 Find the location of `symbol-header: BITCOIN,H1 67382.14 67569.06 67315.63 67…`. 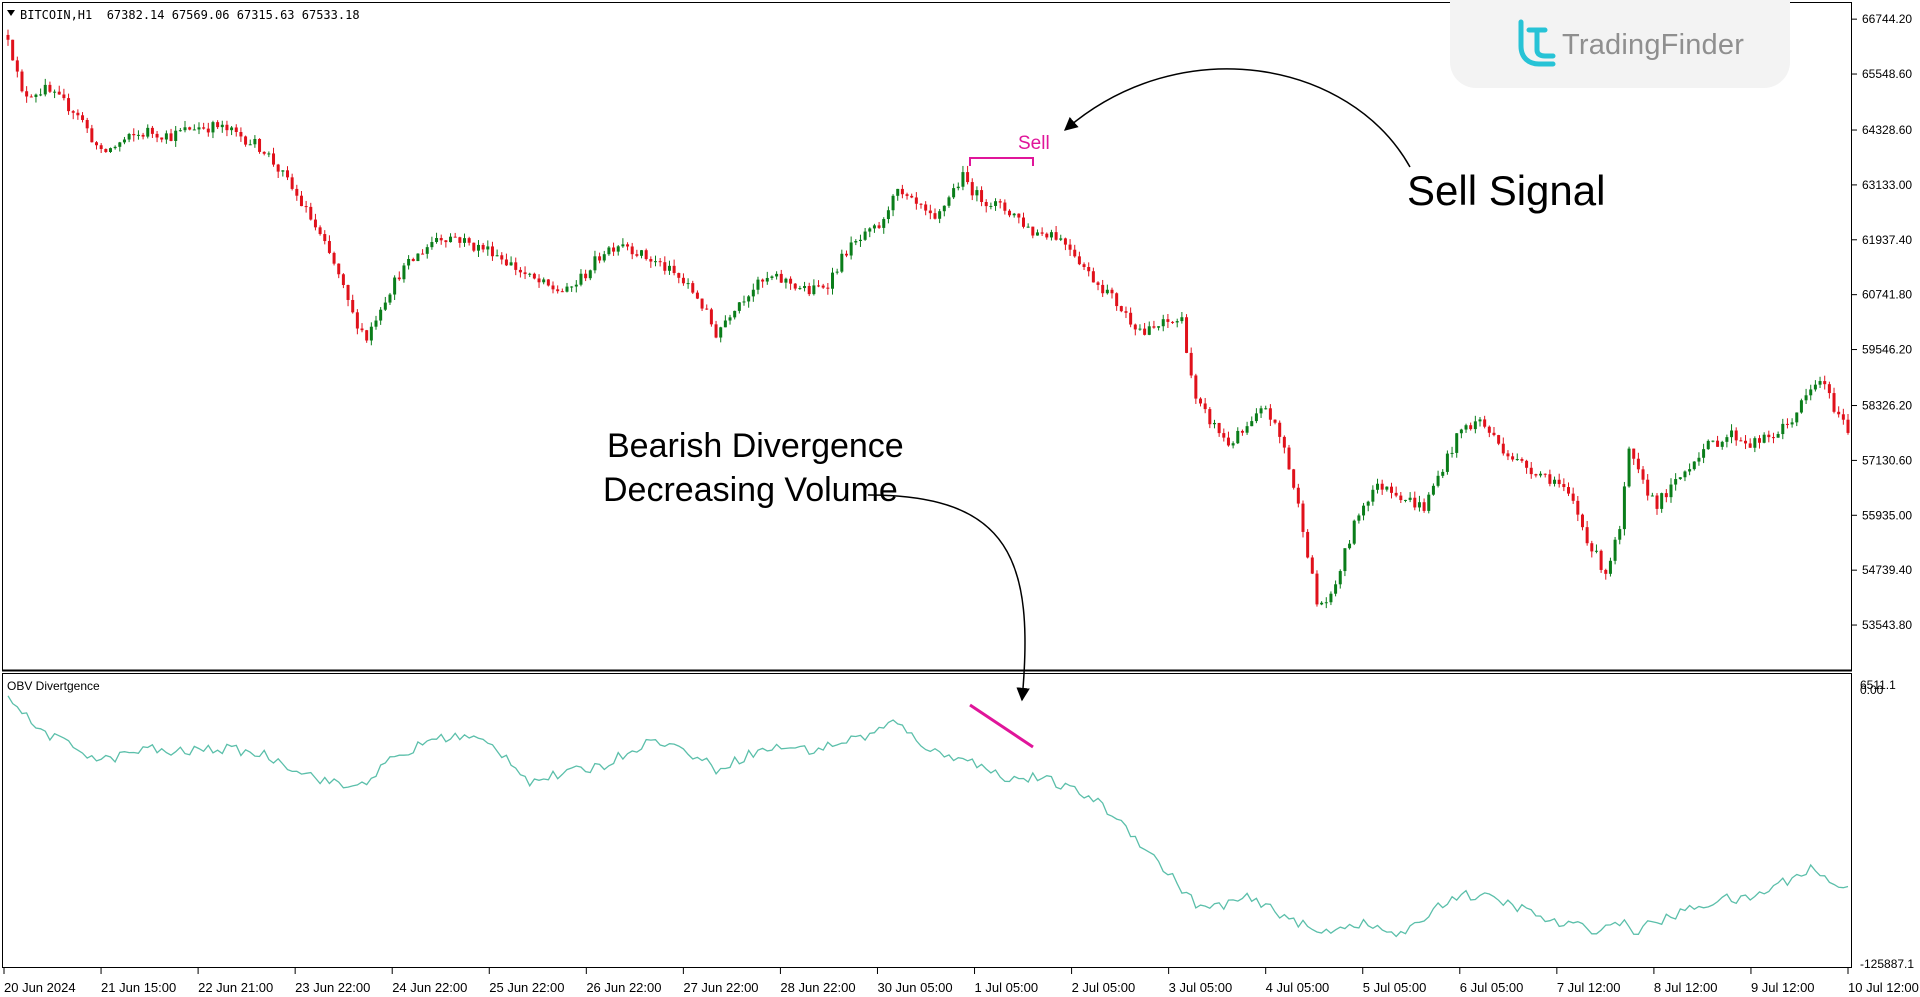

symbol-header: BITCOIN,H1 67382.14 67569.06 67315.63 67… is located at coordinates (190, 15).